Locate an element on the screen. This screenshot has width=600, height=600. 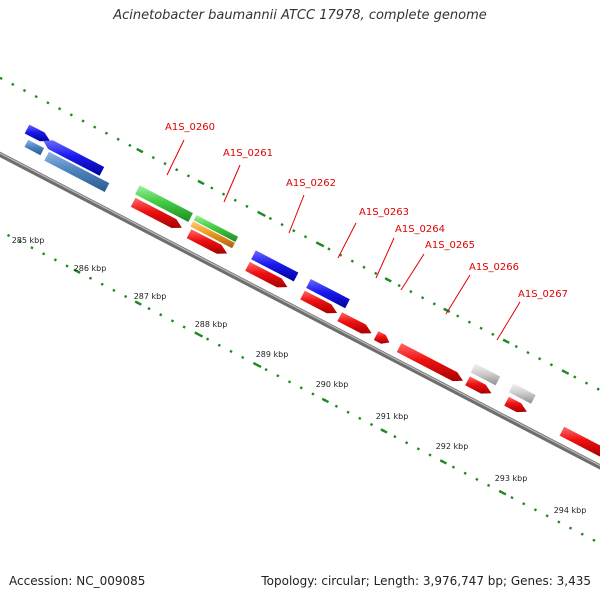
gene-bar-orange is located at coordinates (212, 235).